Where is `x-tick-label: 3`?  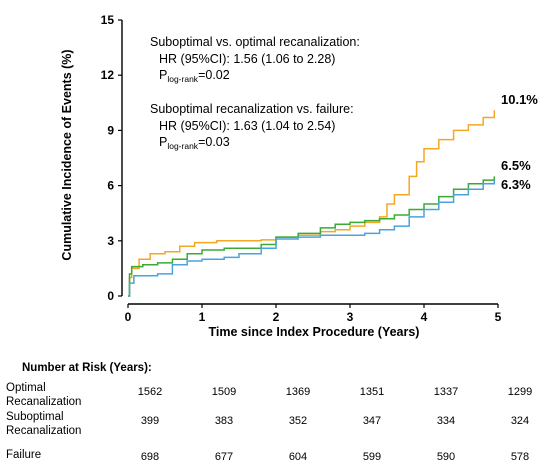 x-tick-label: 3 is located at coordinates (350, 317).